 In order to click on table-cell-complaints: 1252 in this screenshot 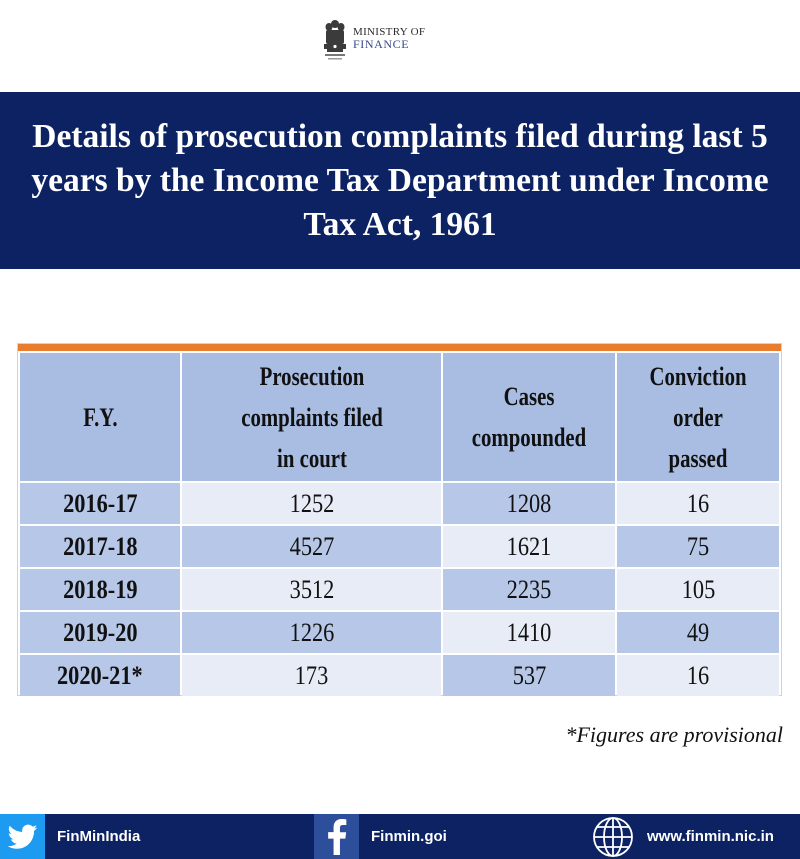, I will do `click(311, 503)`.